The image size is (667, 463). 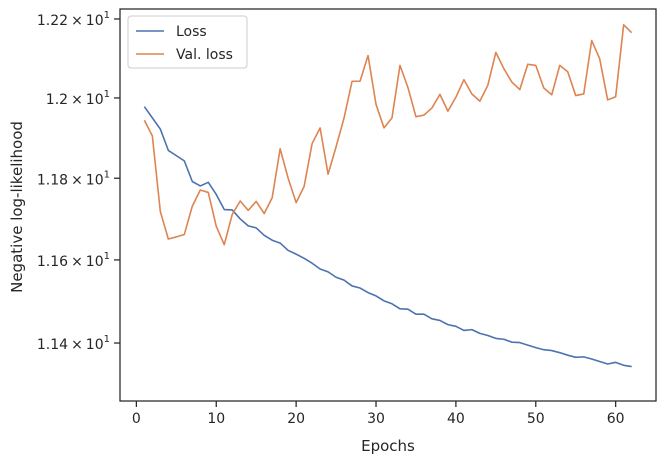 I want to click on x-axis-title: Epochs, so click(x=388, y=446).